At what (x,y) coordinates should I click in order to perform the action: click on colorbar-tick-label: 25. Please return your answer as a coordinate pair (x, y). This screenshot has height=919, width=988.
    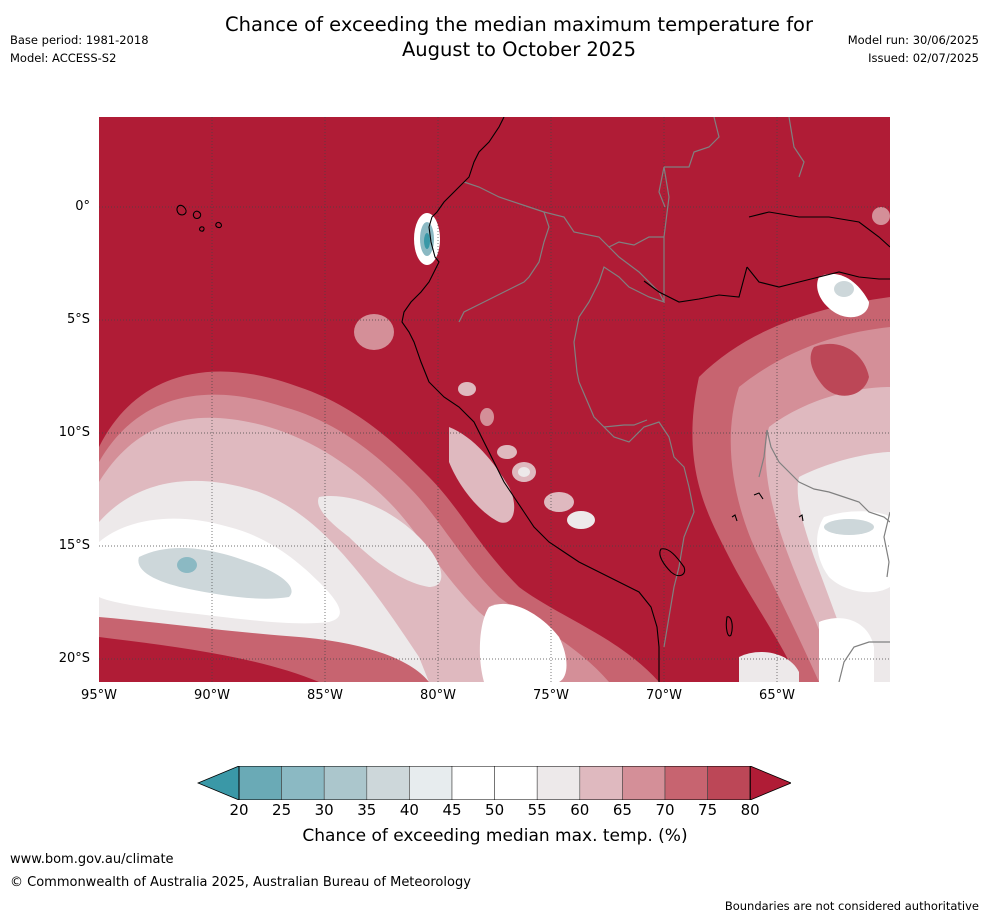
    Looking at the image, I should click on (282, 810).